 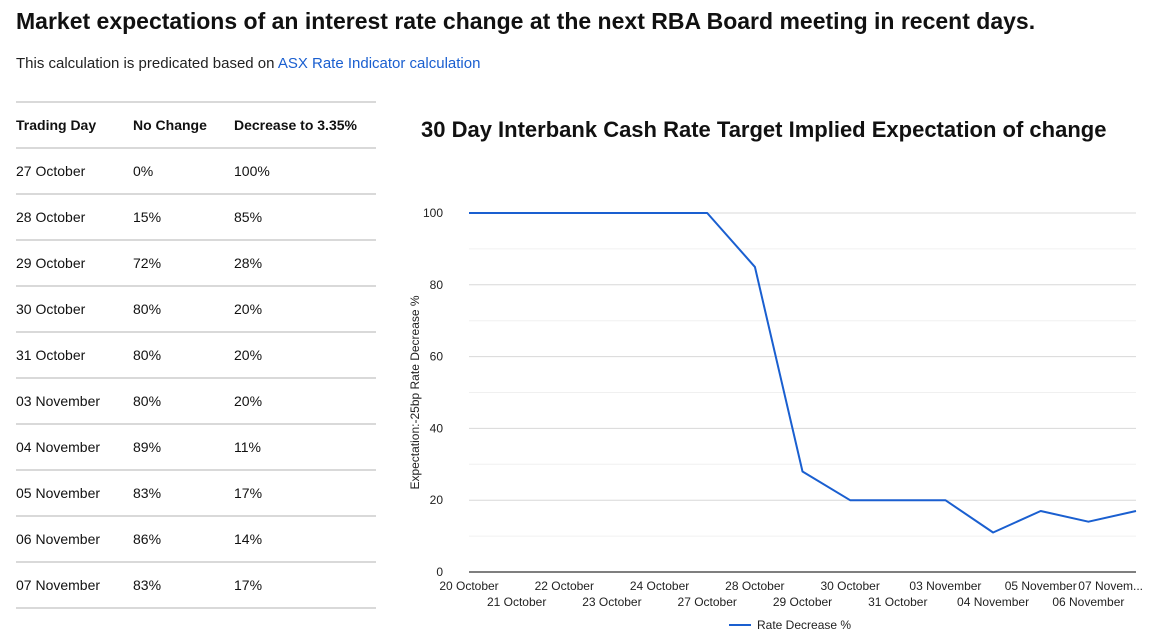 I want to click on y-axis-label: Expectation:-25bp Rate Decrease %, so click(x=415, y=392).